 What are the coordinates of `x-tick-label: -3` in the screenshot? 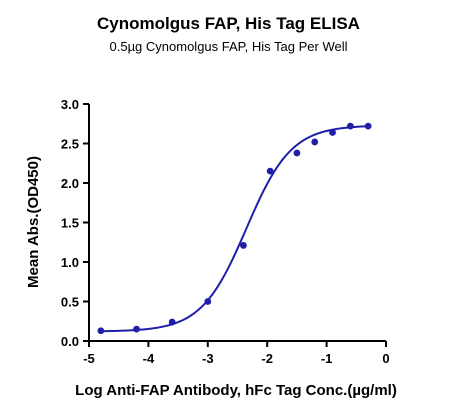 It's located at (208, 358).